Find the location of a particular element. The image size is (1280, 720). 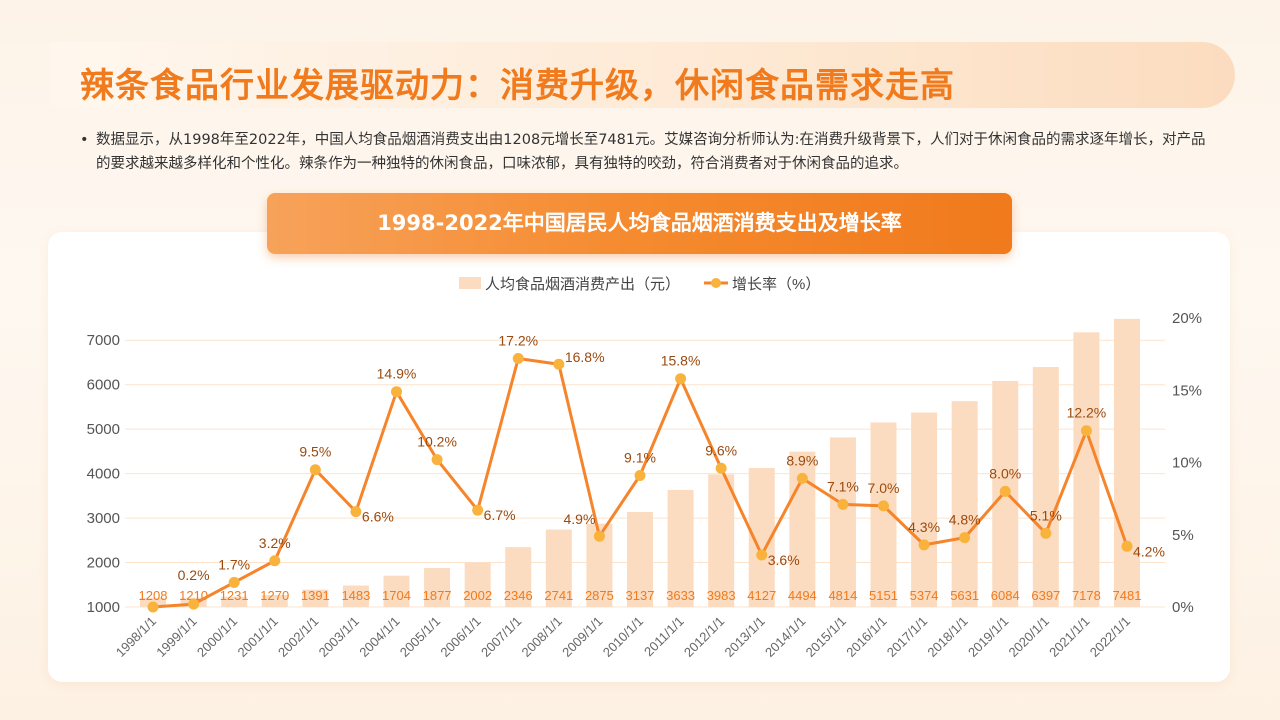

legend-bar-label: 人均食品烟酒消费产出（元） is located at coordinates (582, 284).